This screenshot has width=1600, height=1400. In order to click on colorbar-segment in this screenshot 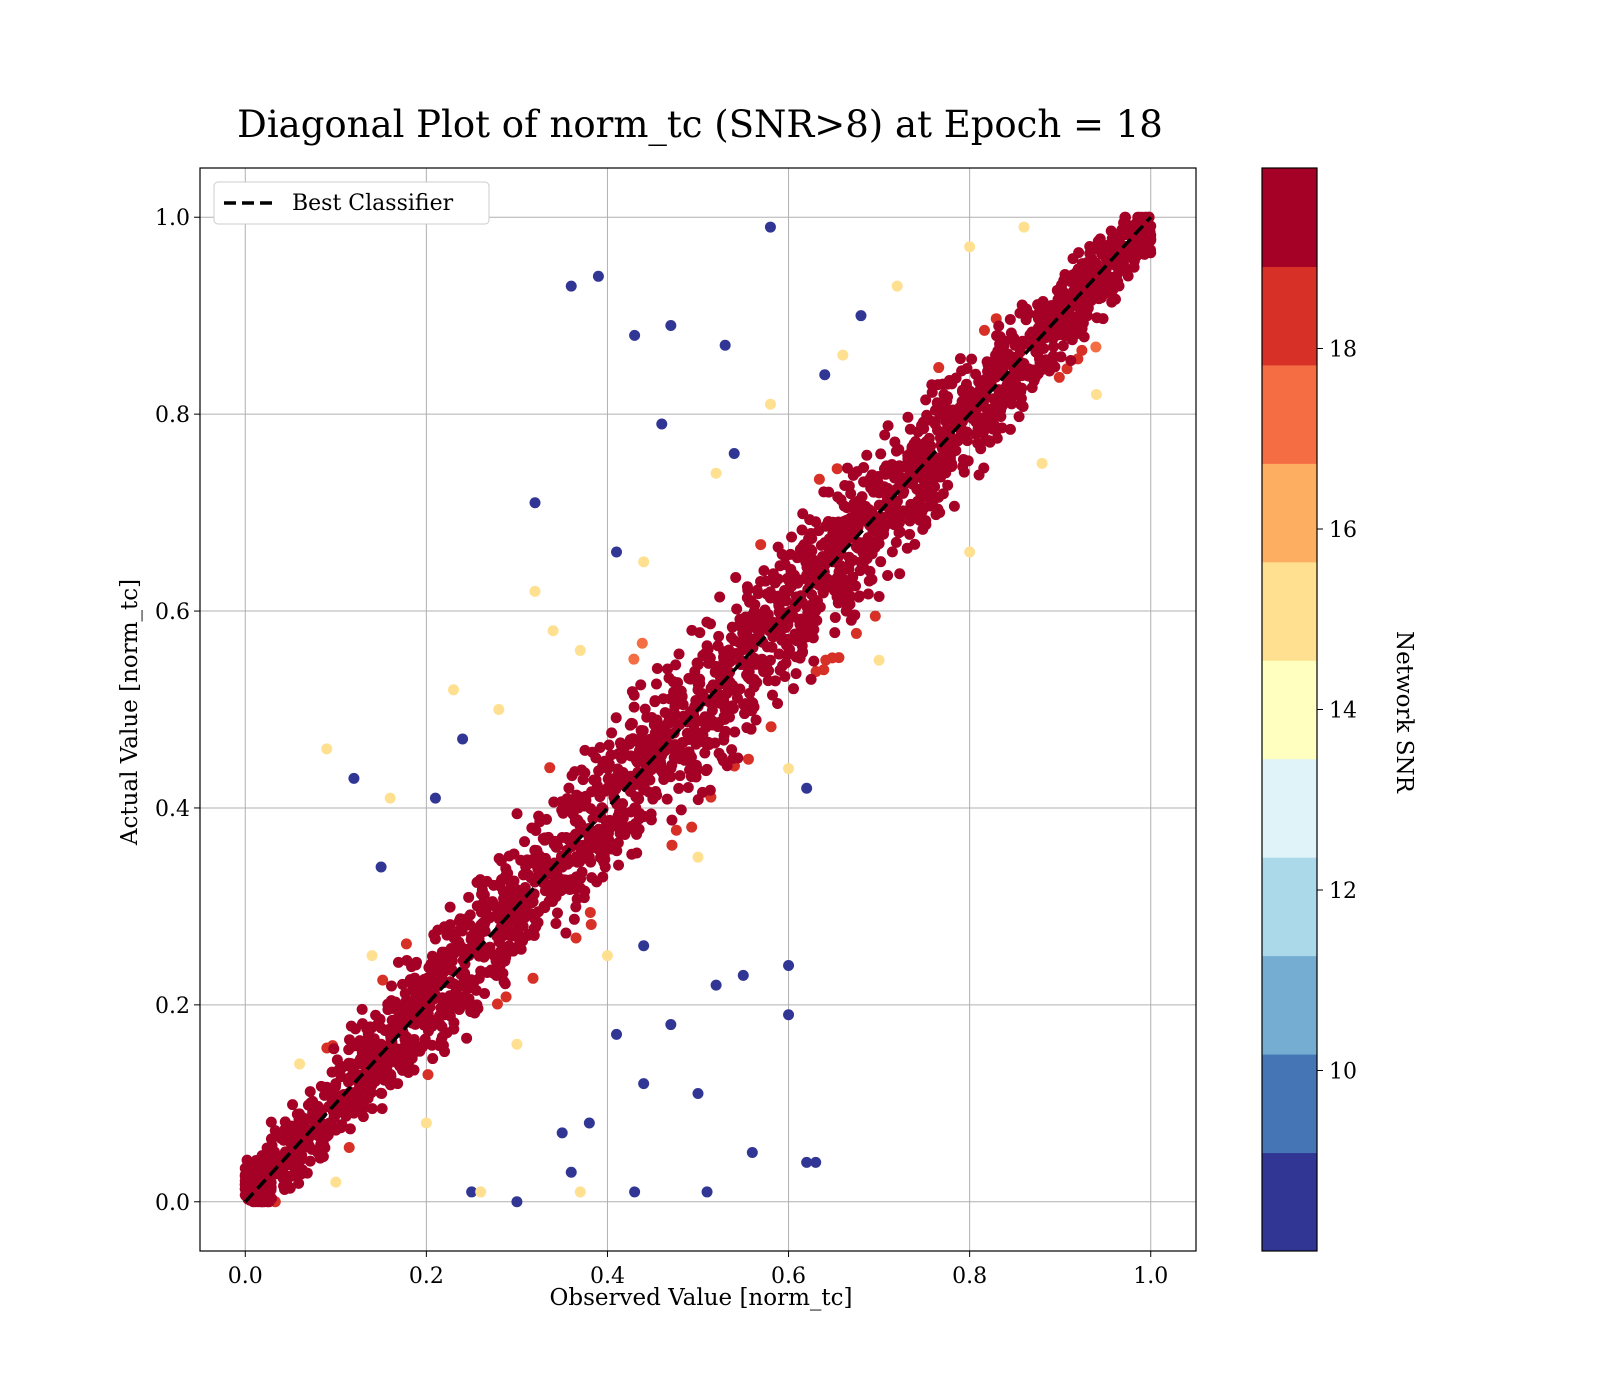, I will do `click(1289, 710)`.